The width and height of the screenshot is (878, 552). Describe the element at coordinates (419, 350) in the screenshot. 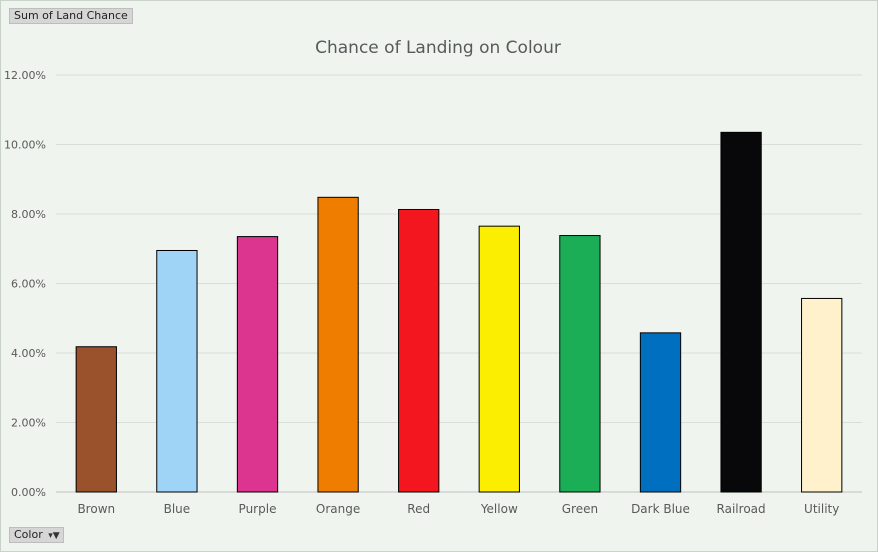

I see `bar-red` at that location.